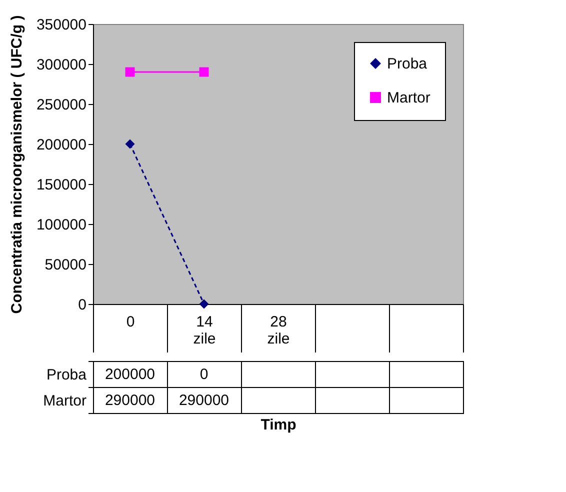  Describe the element at coordinates (204, 331) in the screenshot. I see `x-tick-label: 14 zile` at that location.